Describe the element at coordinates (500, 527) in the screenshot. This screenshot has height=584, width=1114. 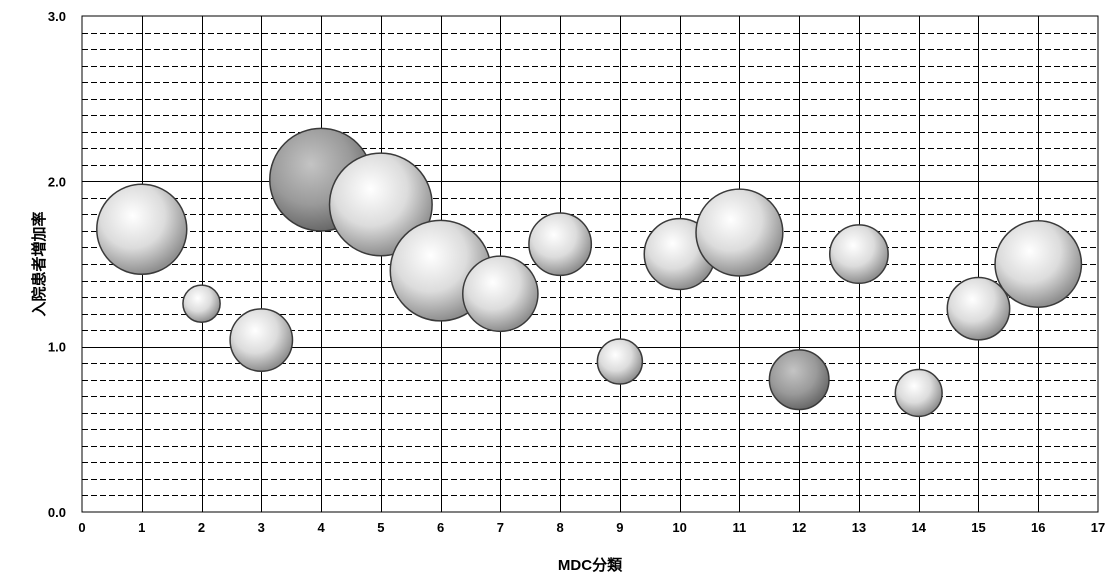
I see `x-tick-label: 7` at that location.